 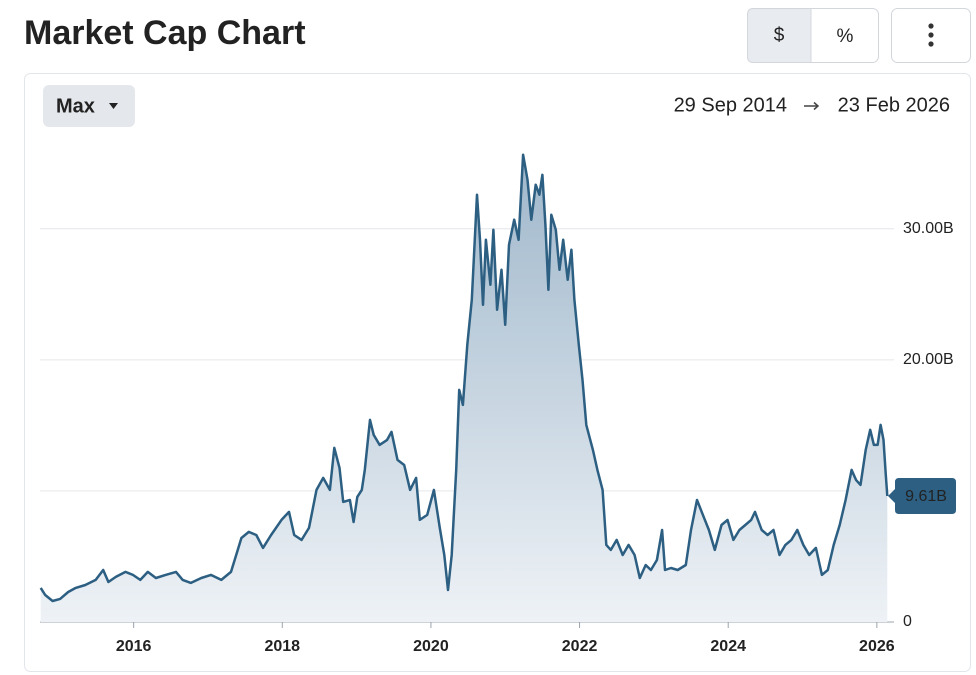 I want to click on page-title: Market Cap Chart, so click(x=165, y=33).